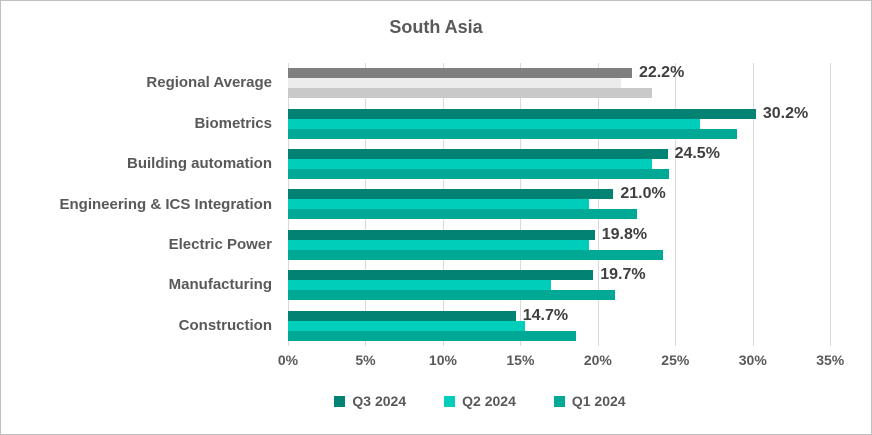 The width and height of the screenshot is (872, 435). I want to click on bar-line-regional-average-q2-2024, so click(563, 83).